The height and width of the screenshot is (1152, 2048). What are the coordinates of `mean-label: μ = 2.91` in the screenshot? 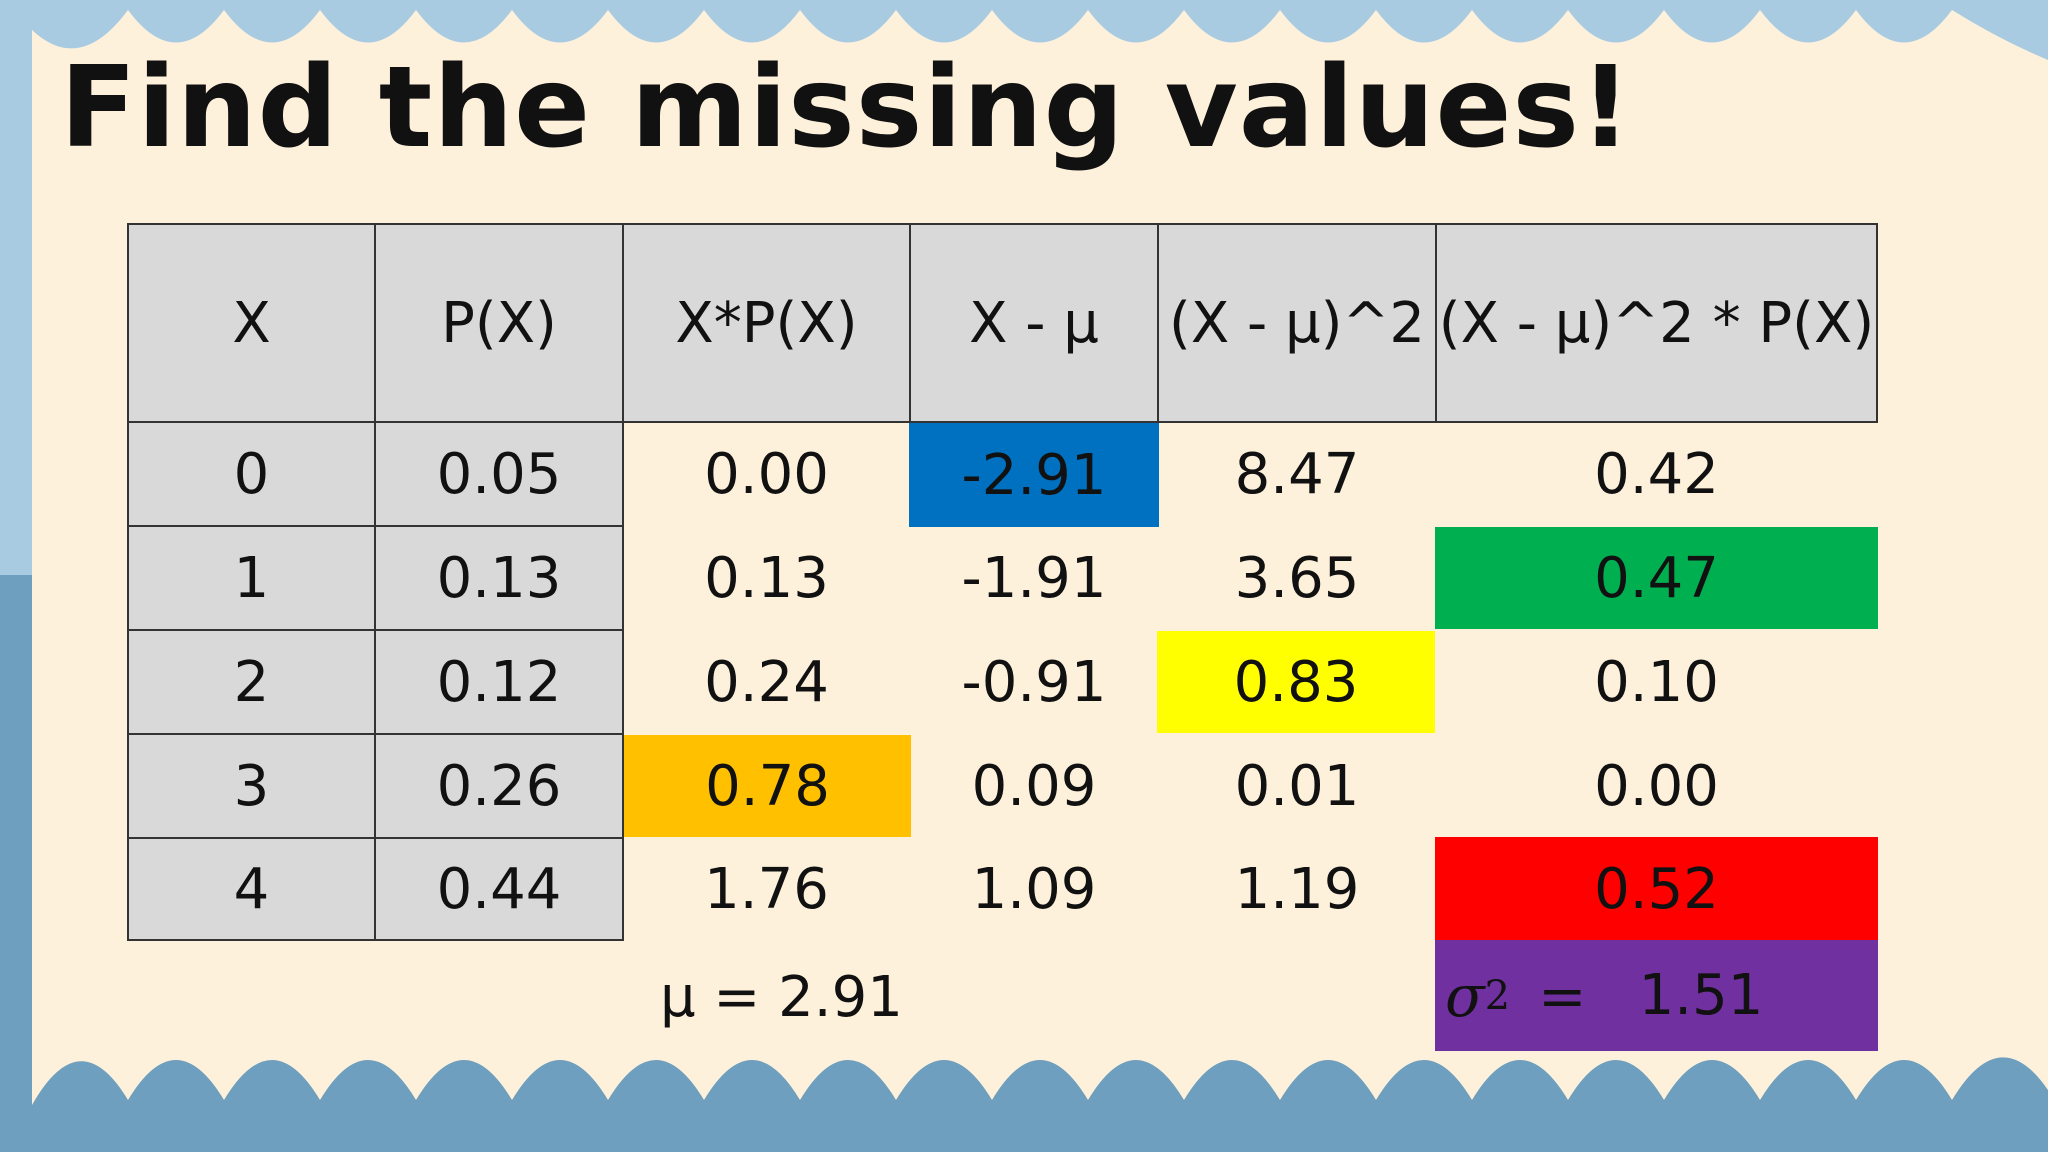 It's located at (781, 997).